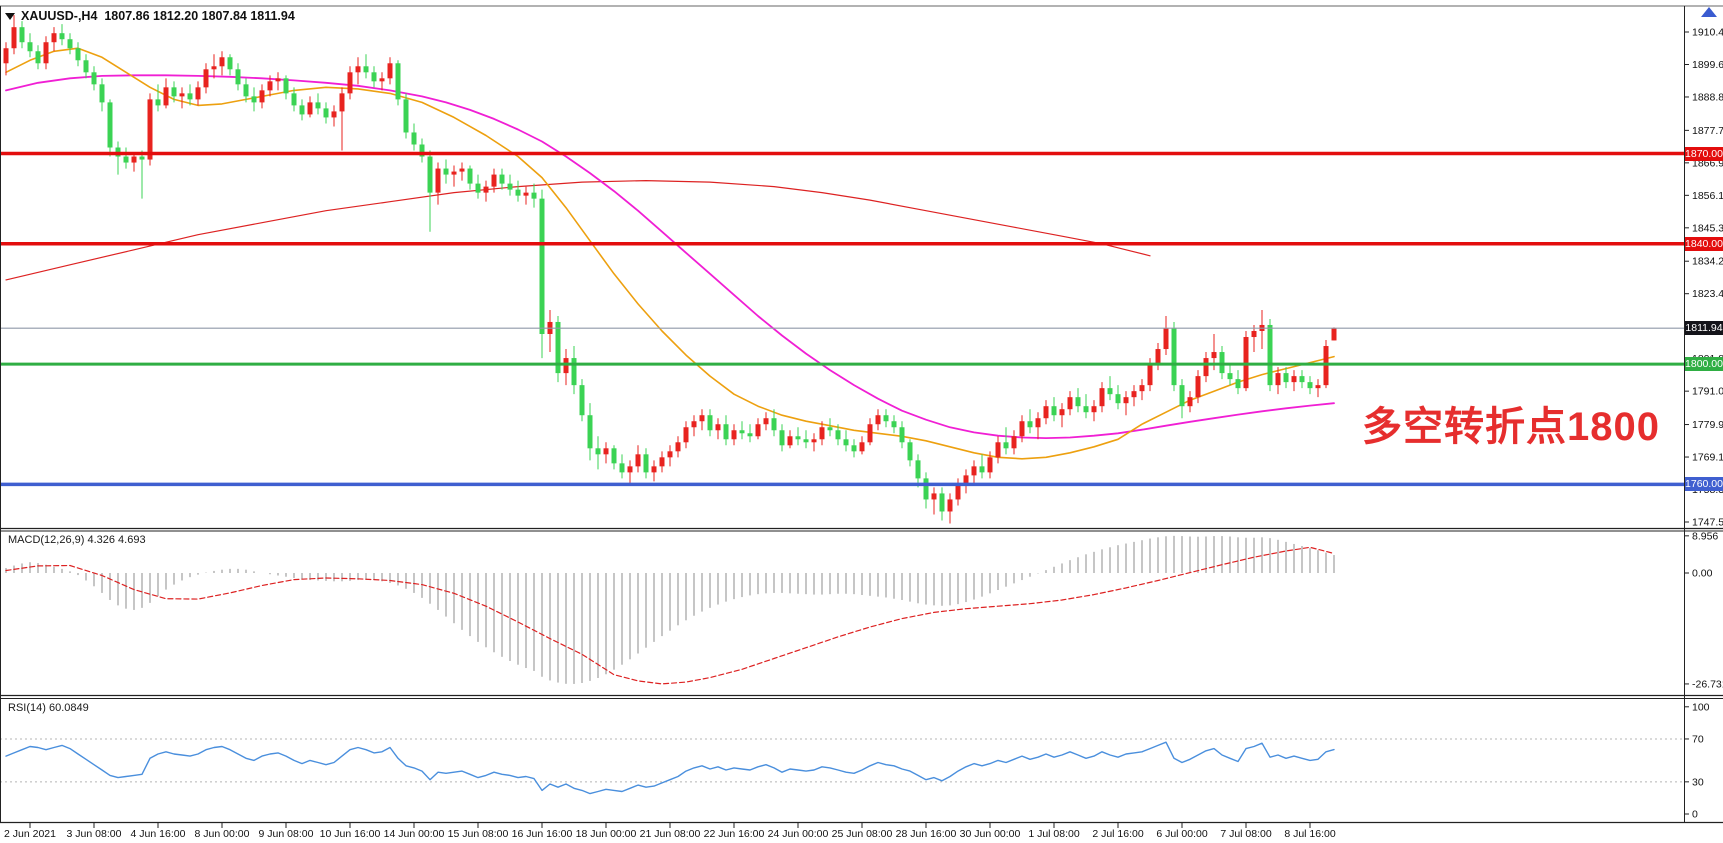 The image size is (1723, 843). What do you see at coordinates (1704, 153) in the screenshot?
I see `price-level-badge-1870: 1870.00` at bounding box center [1704, 153].